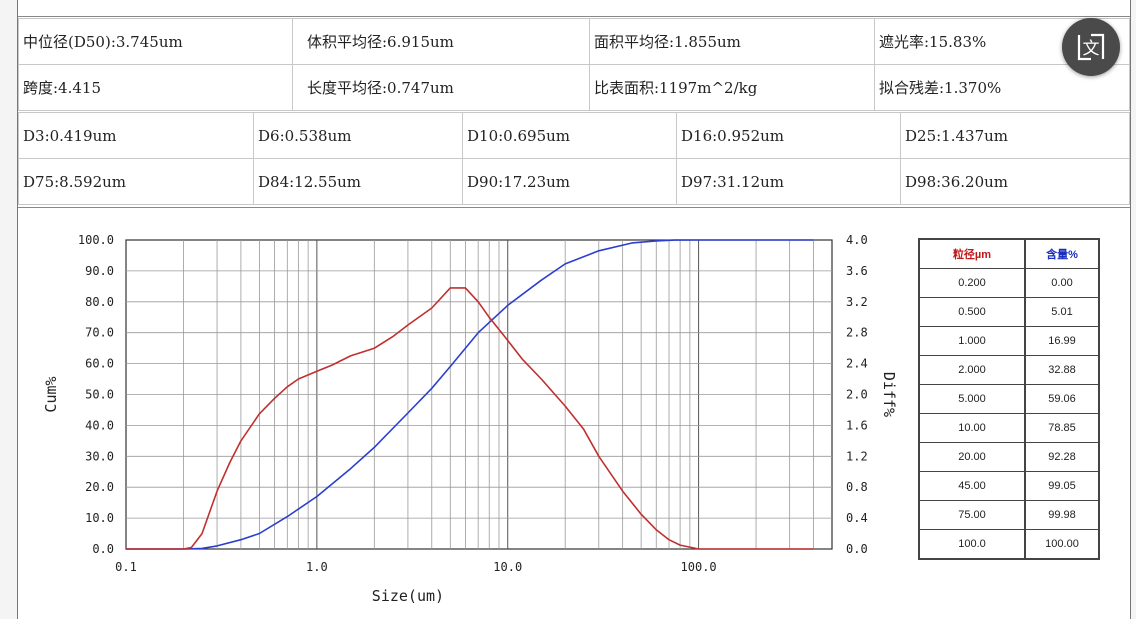 The image size is (1136, 619). Describe the element at coordinates (972, 253) in the screenshot. I see `size-header: 粒径µm` at that location.